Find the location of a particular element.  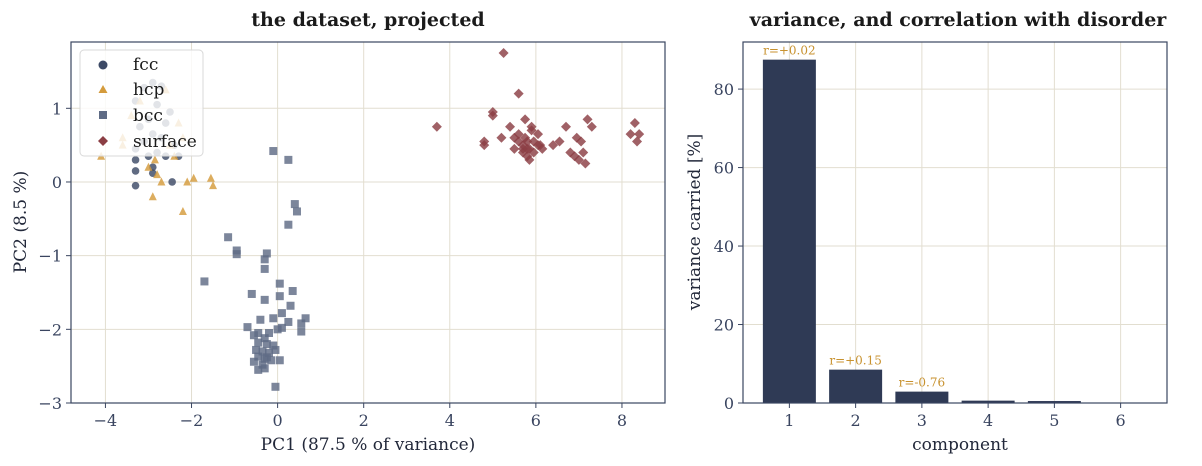

legend-marker-hcp is located at coordinates (103, 89).